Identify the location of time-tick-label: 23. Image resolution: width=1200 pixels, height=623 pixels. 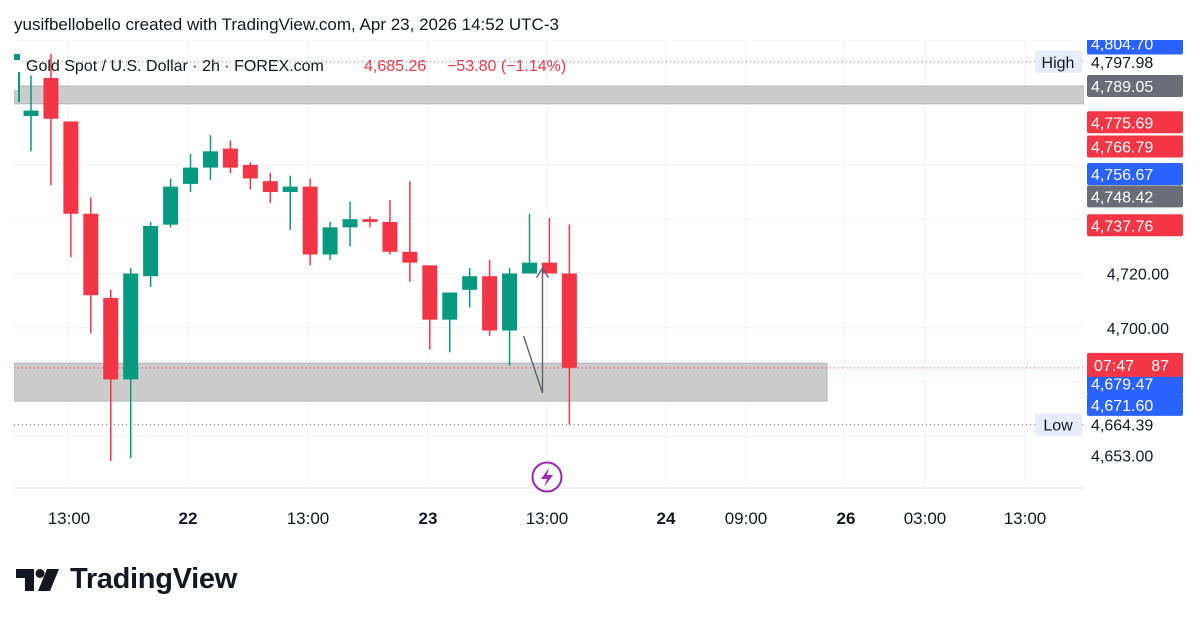
(428, 518).